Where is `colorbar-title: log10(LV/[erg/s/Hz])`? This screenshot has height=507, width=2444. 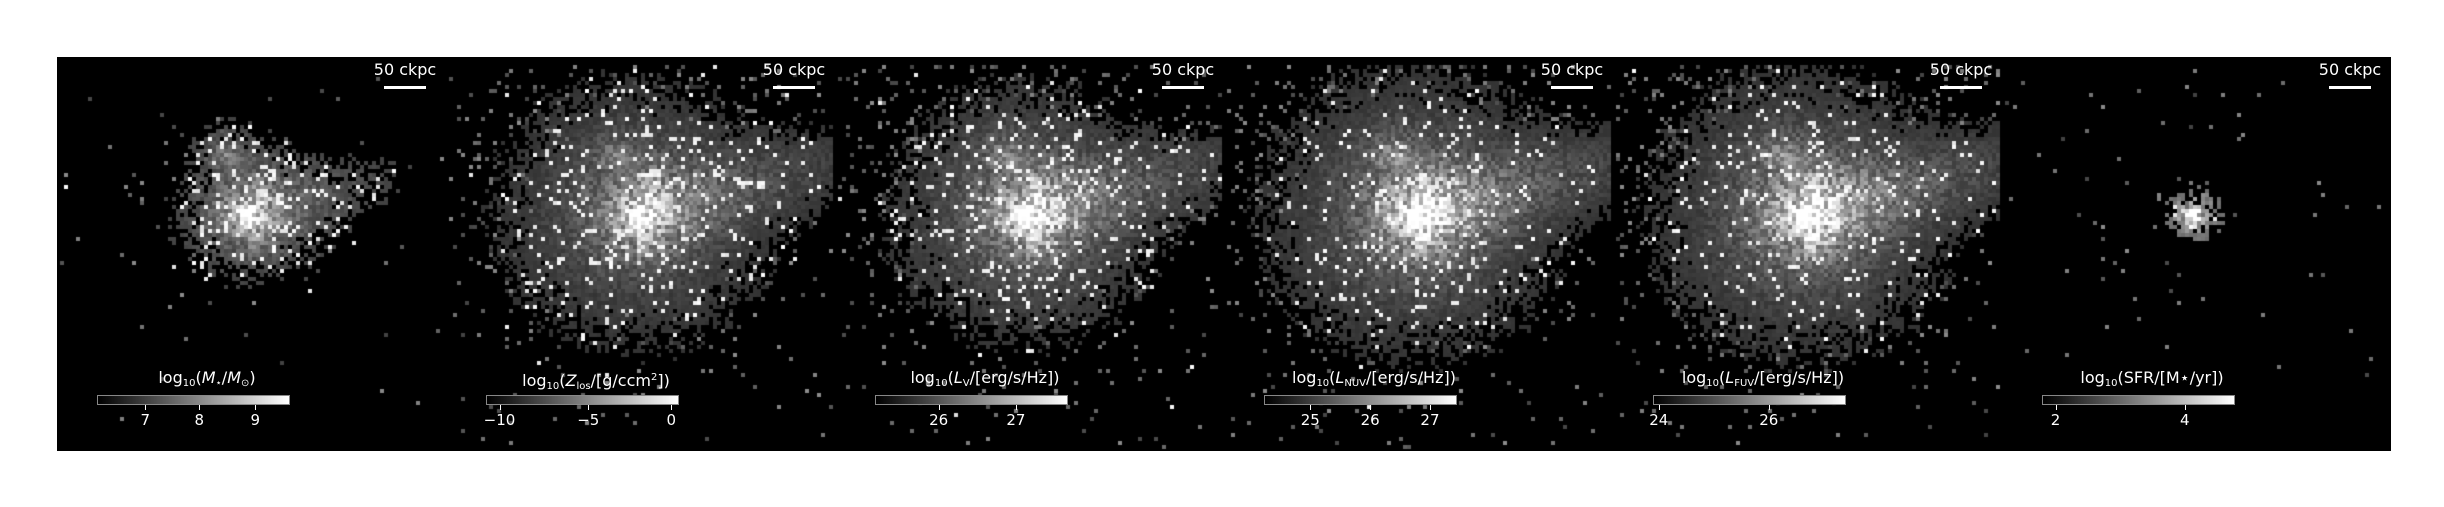
colorbar-title: log10(LV/[erg/s/Hz]) is located at coordinates (985, 379).